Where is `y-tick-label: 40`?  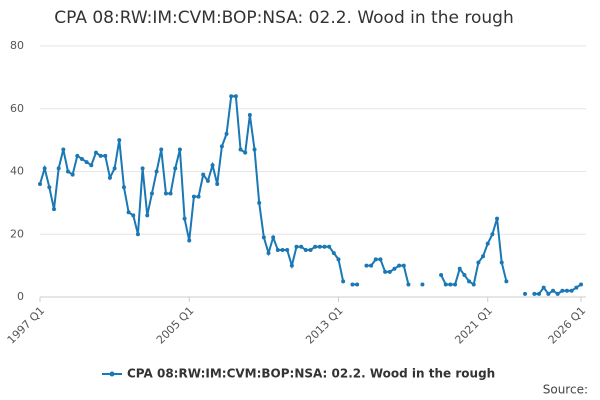 y-tick-label: 40 is located at coordinates (17, 171).